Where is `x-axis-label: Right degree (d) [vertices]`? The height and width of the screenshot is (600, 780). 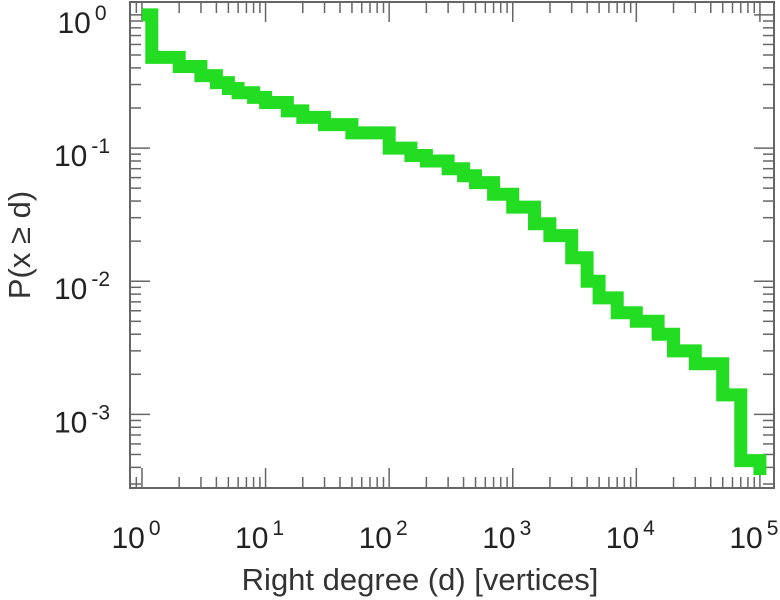
x-axis-label: Right degree (d) [vertices] is located at coordinates (420, 579).